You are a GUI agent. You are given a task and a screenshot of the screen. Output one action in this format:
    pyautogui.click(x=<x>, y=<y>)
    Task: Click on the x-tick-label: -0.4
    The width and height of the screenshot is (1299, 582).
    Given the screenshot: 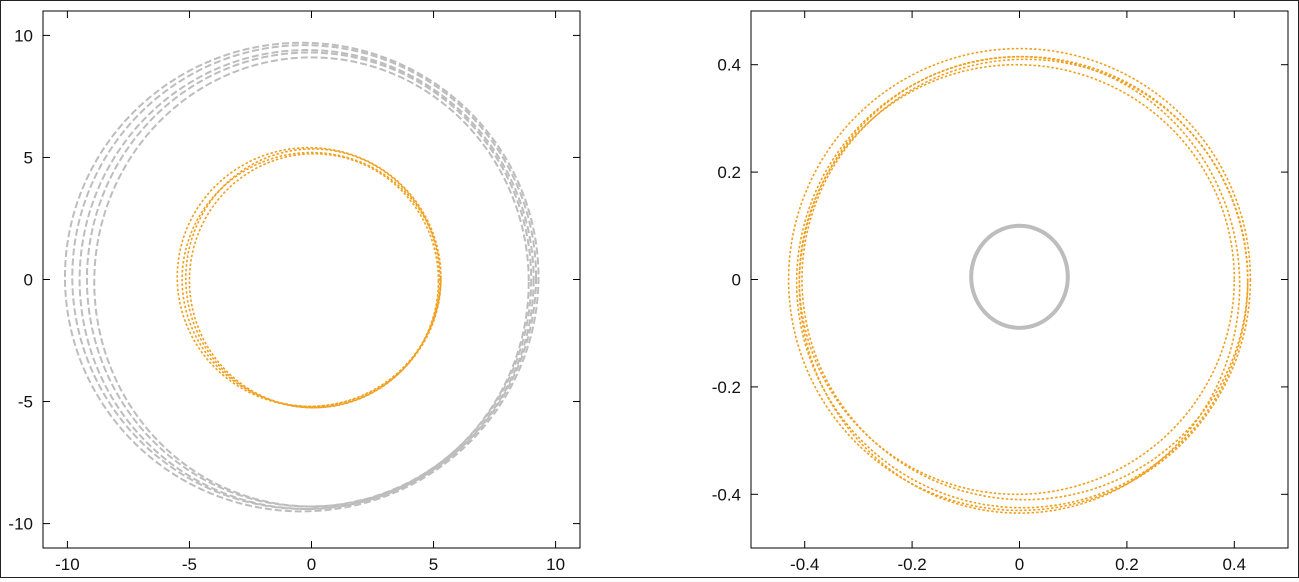 What is the action you would take?
    pyautogui.click(x=804, y=564)
    